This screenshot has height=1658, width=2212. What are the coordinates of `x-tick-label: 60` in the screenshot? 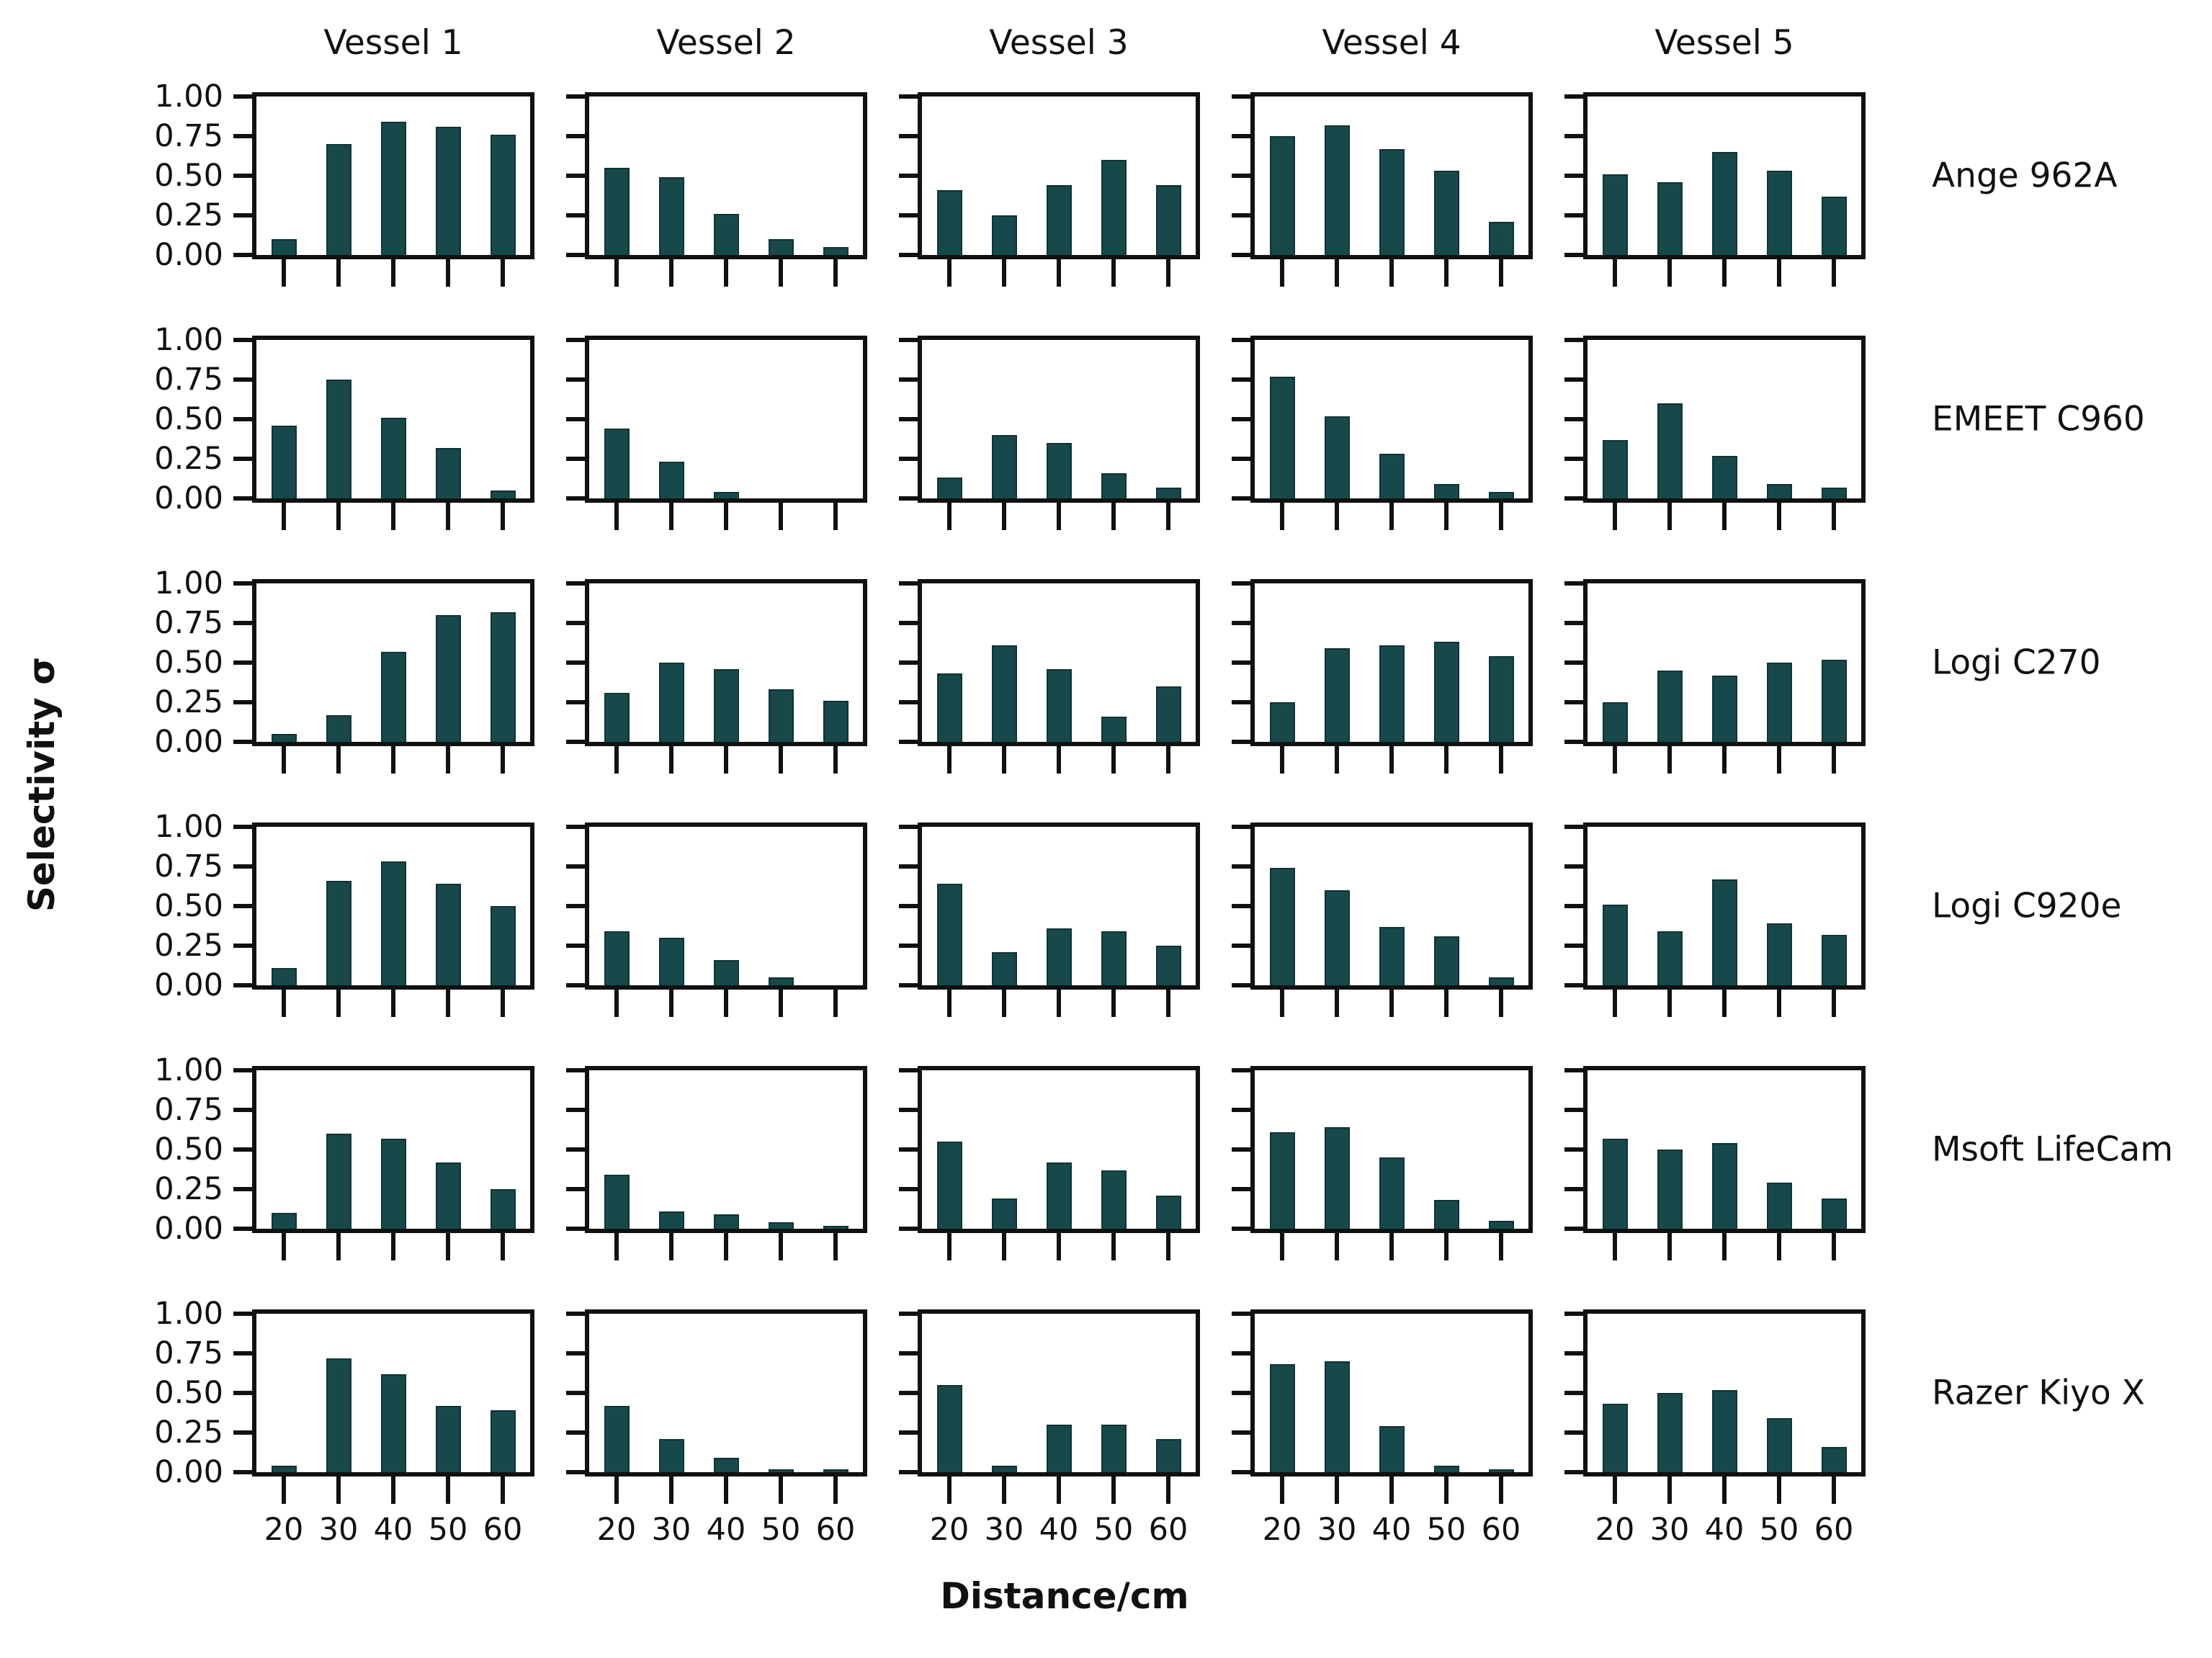 It's located at (1501, 1530).